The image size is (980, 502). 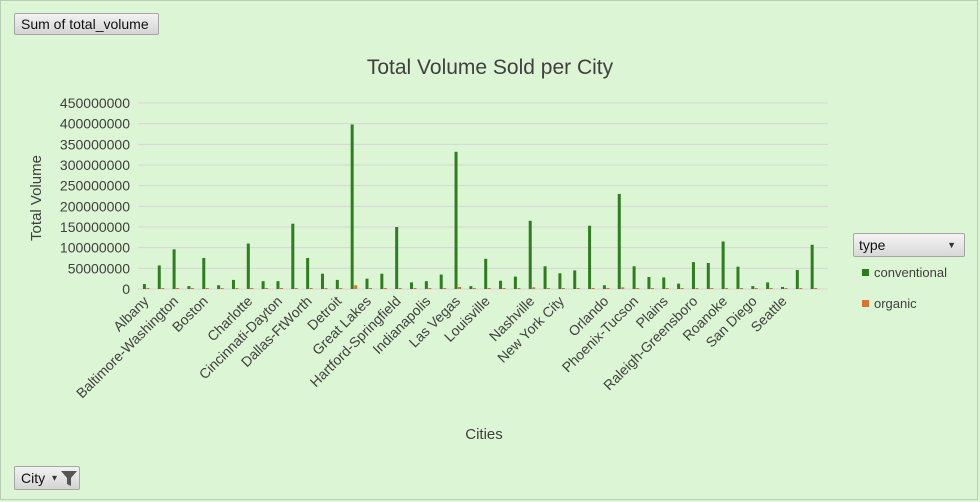 What do you see at coordinates (909, 245) in the screenshot?
I see `legend-field-button: type ▼` at bounding box center [909, 245].